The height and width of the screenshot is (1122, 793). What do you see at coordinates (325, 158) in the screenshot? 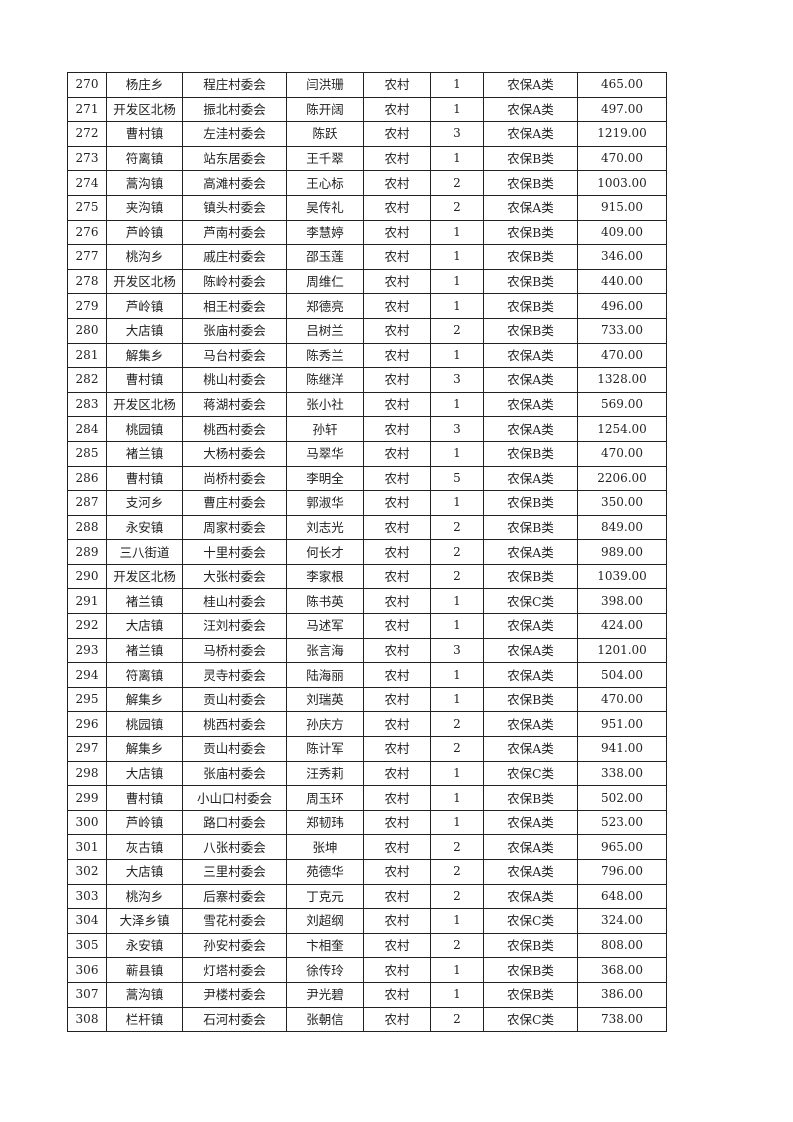
I see `person-name-cell: 王千翠` at bounding box center [325, 158].